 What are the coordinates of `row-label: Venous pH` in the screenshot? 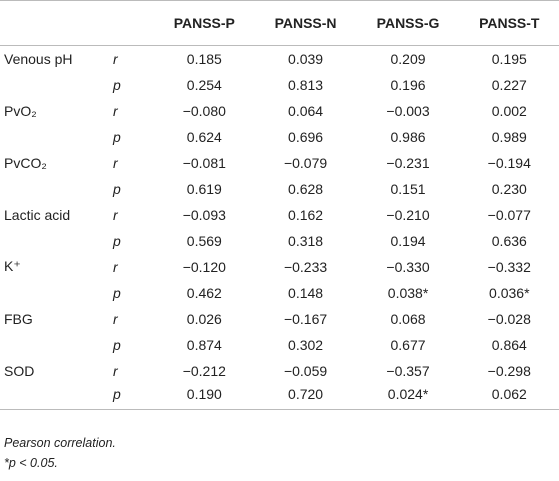 It's located at (38, 58).